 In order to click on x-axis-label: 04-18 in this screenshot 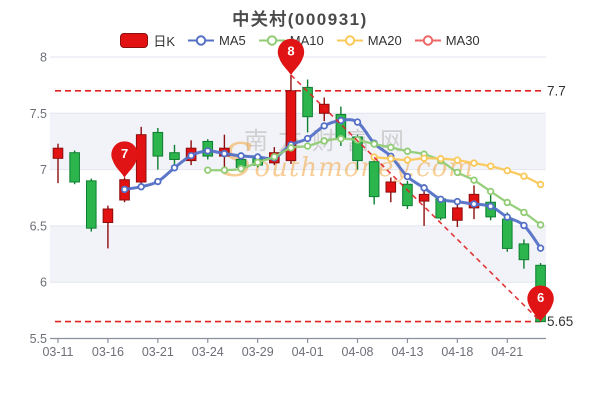, I will do `click(457, 352)`.